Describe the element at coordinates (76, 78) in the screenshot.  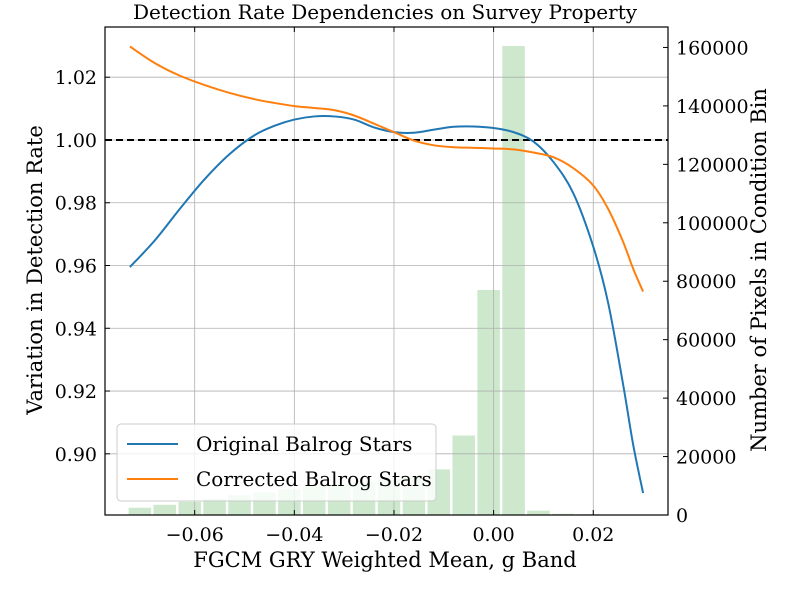
I see `y-tick-label: 1.02` at that location.